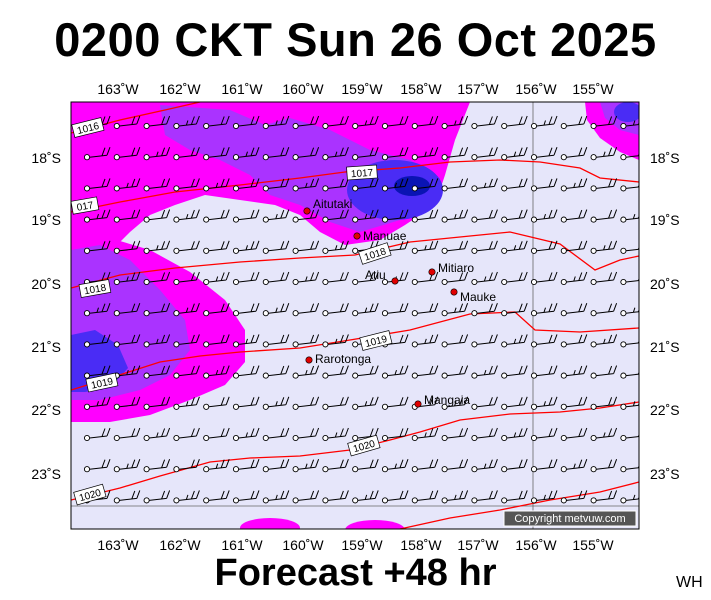  What do you see at coordinates (46, 220) in the screenshot?
I see `lat-label: 19˚S` at bounding box center [46, 220].